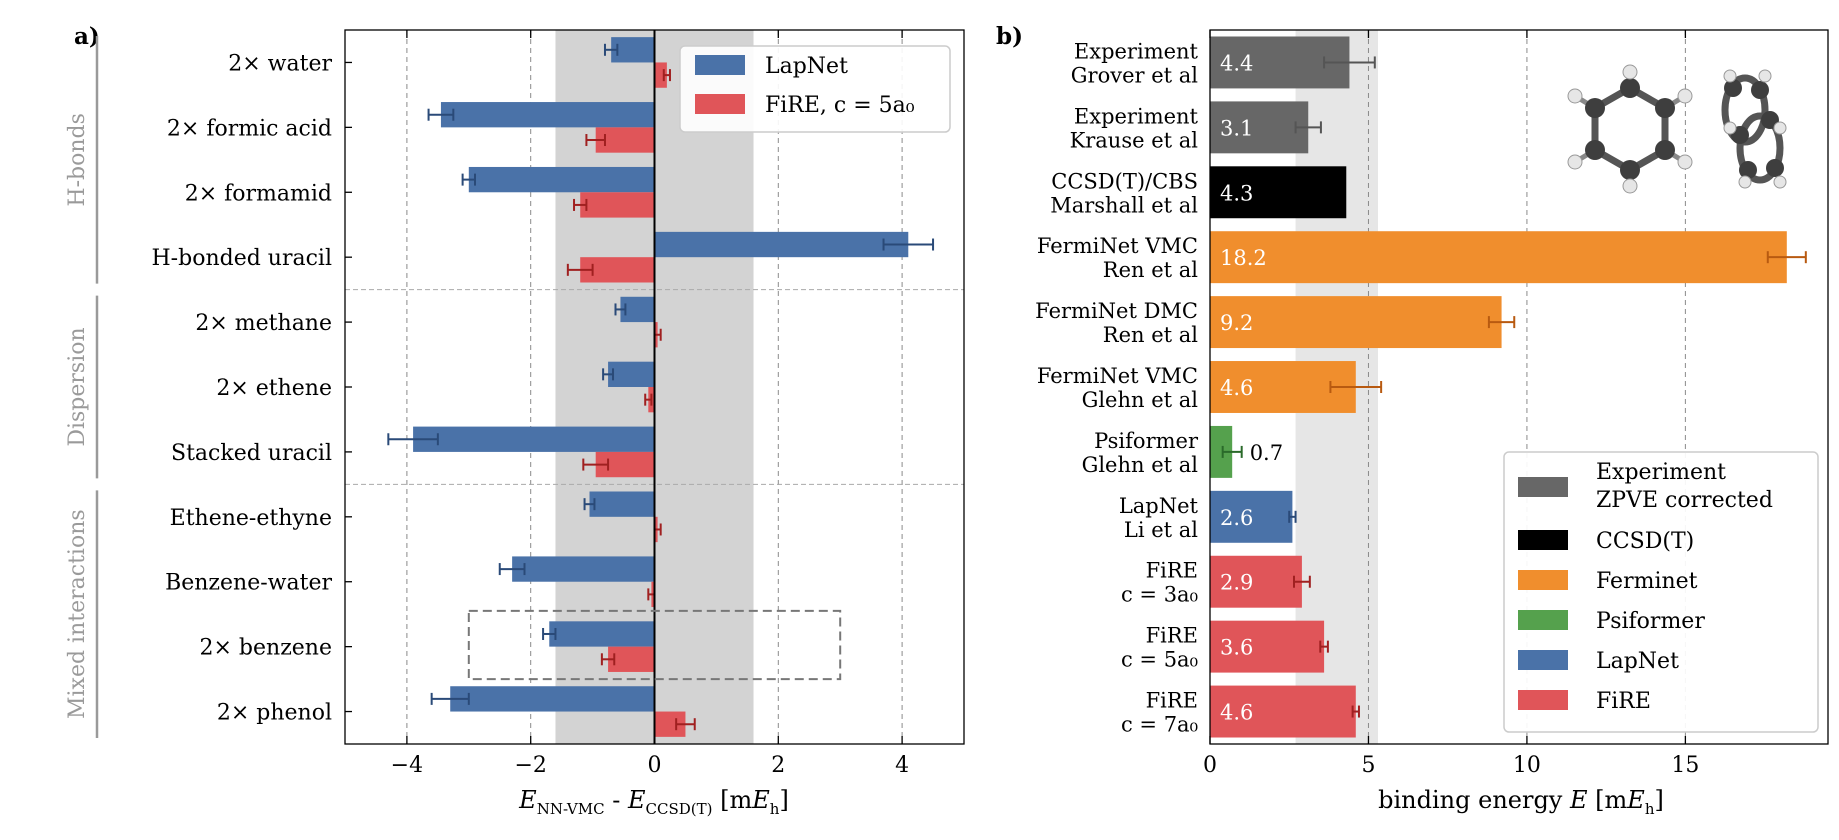 The width and height of the screenshot is (1839, 840). Describe the element at coordinates (266, 648) in the screenshot. I see `panel-a-category-label: 2× benzene` at that location.